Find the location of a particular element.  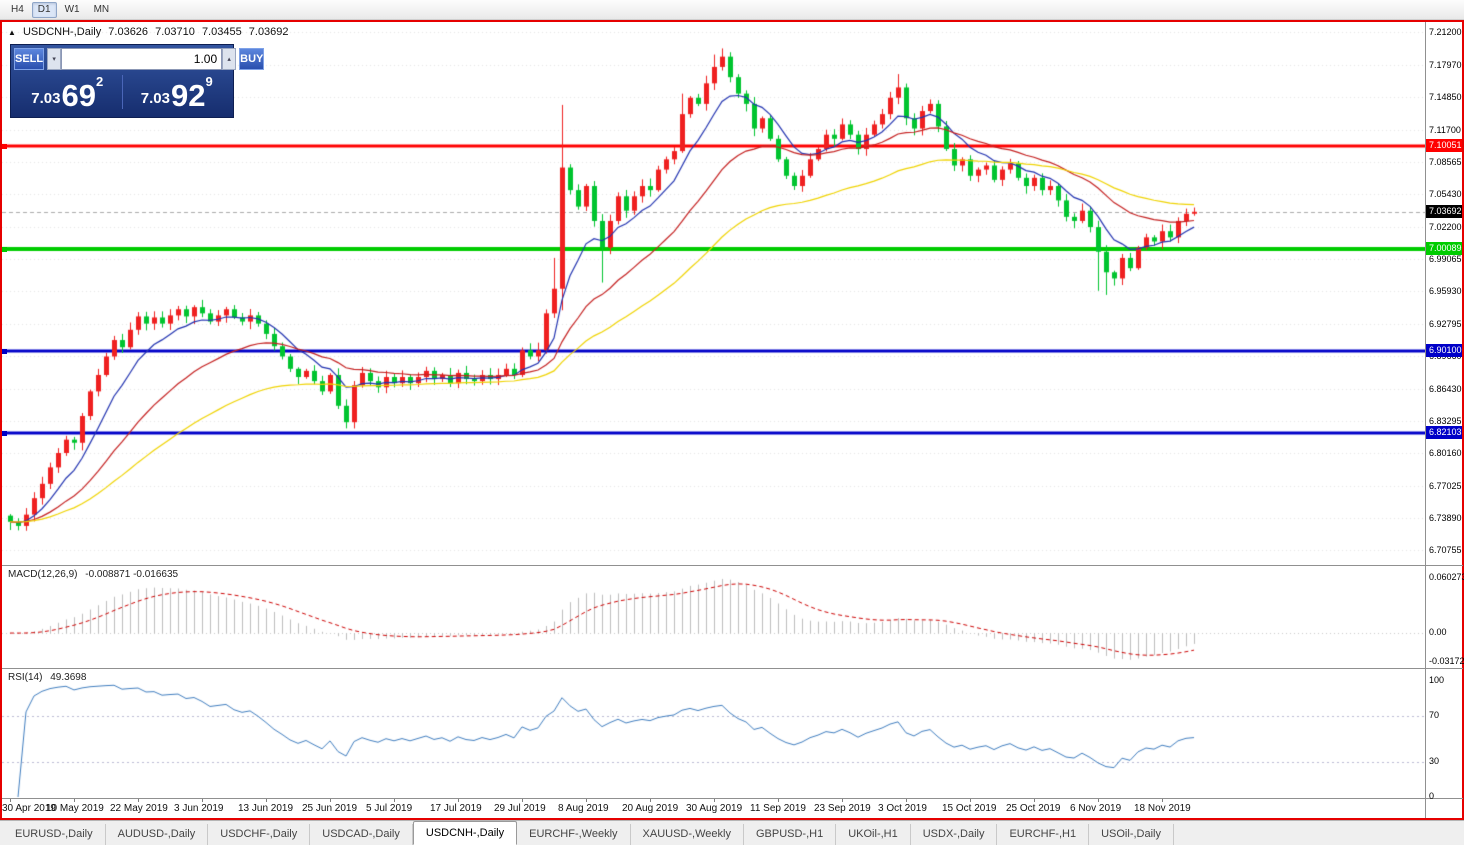

macd-scale-label: 0.060273 is located at coordinates (1446, 577).